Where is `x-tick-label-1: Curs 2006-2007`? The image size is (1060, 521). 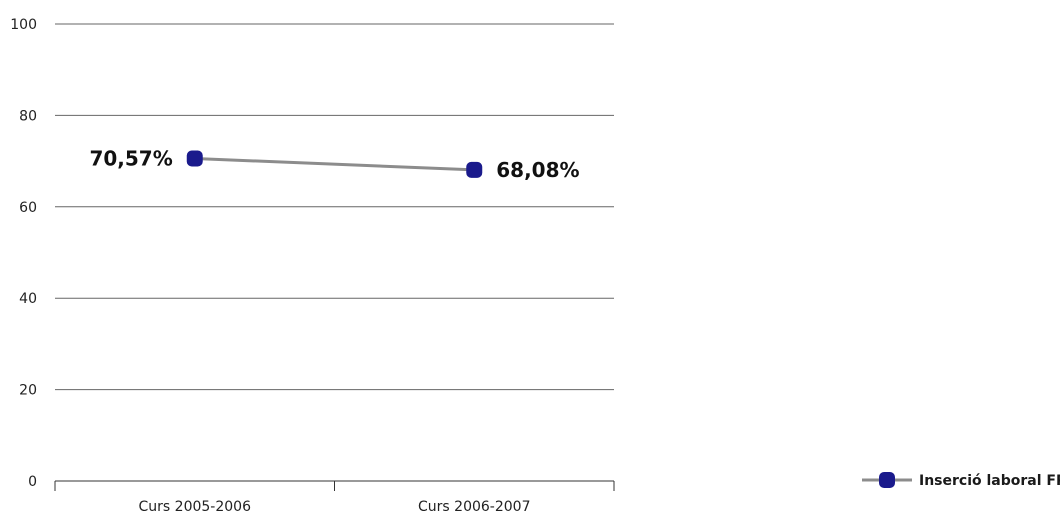 x-tick-label-1: Curs 2006-2007 is located at coordinates (474, 507).